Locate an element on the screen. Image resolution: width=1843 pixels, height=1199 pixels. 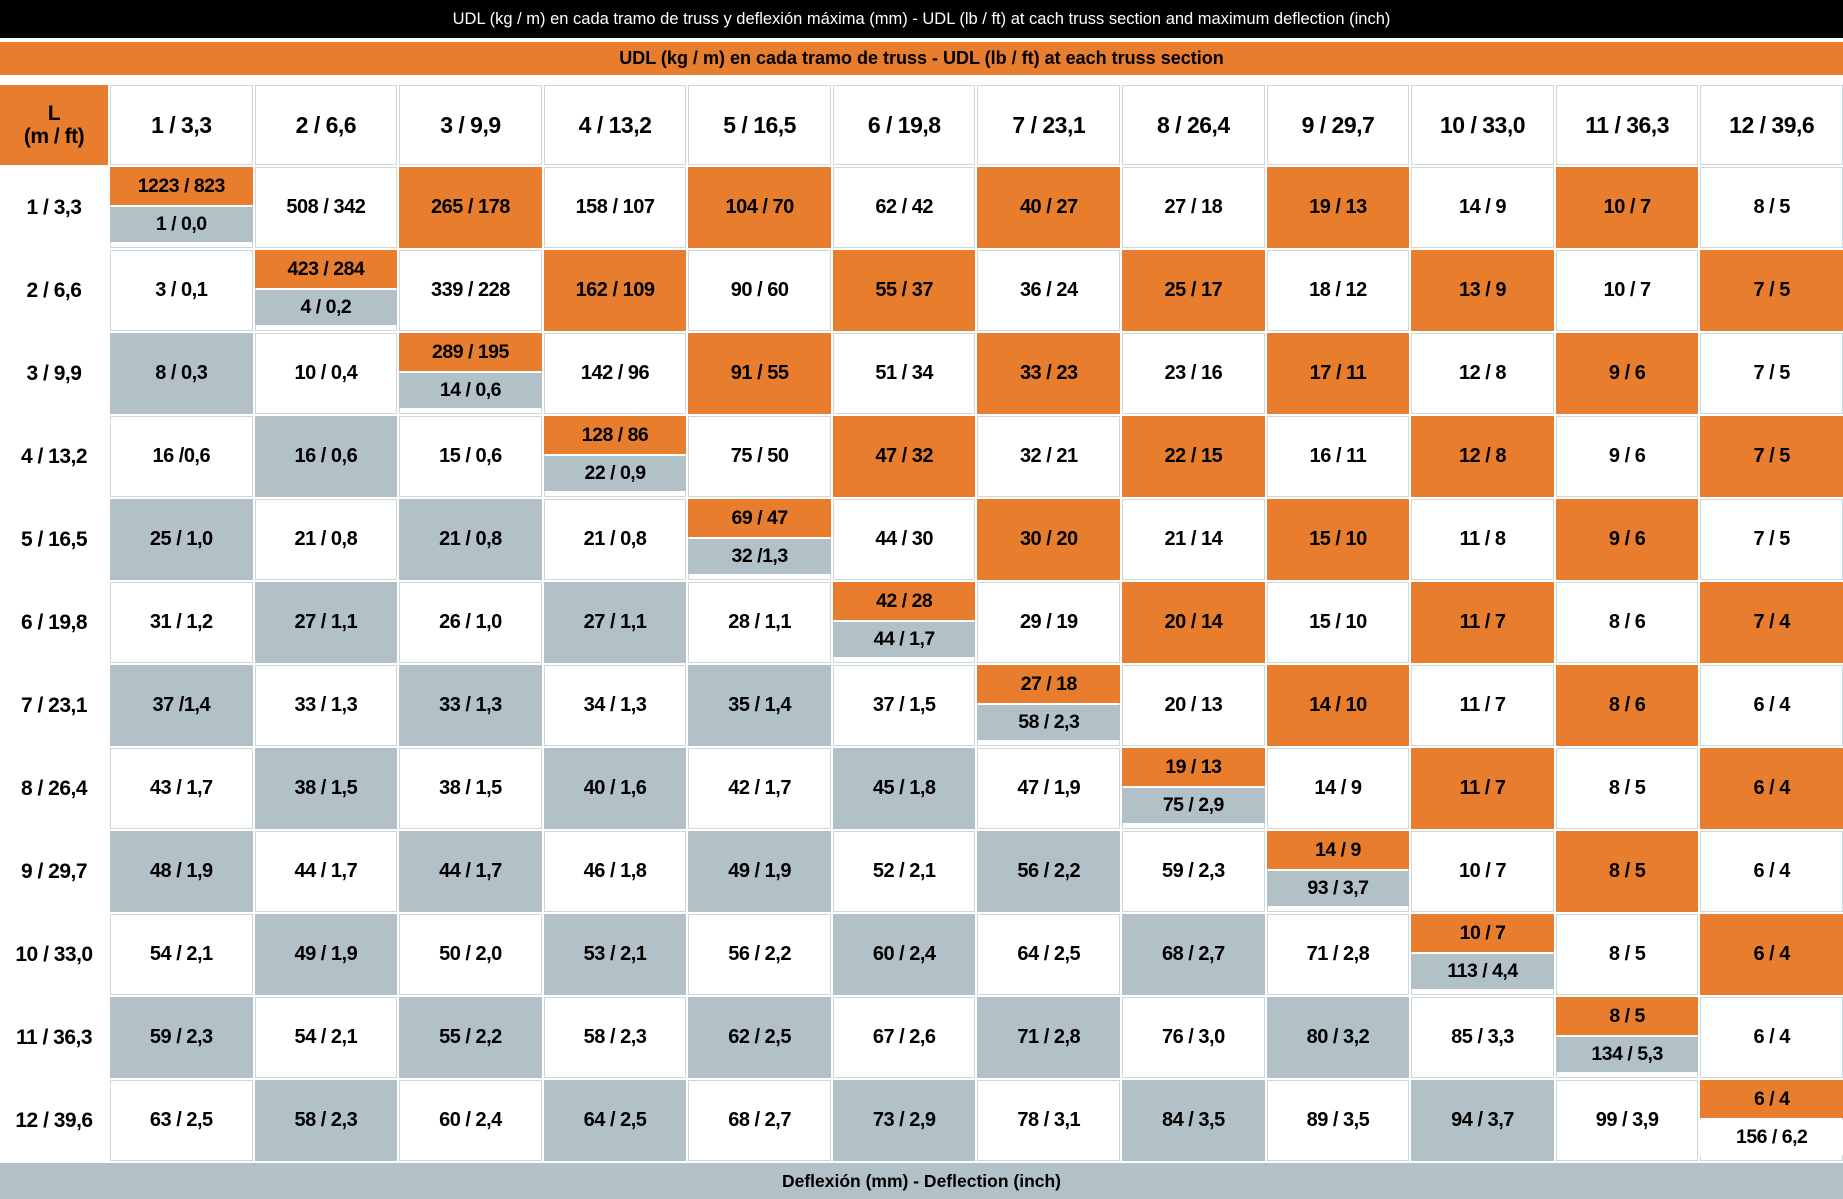
table-cell: 76 / 3,0 is located at coordinates (1193, 1037).